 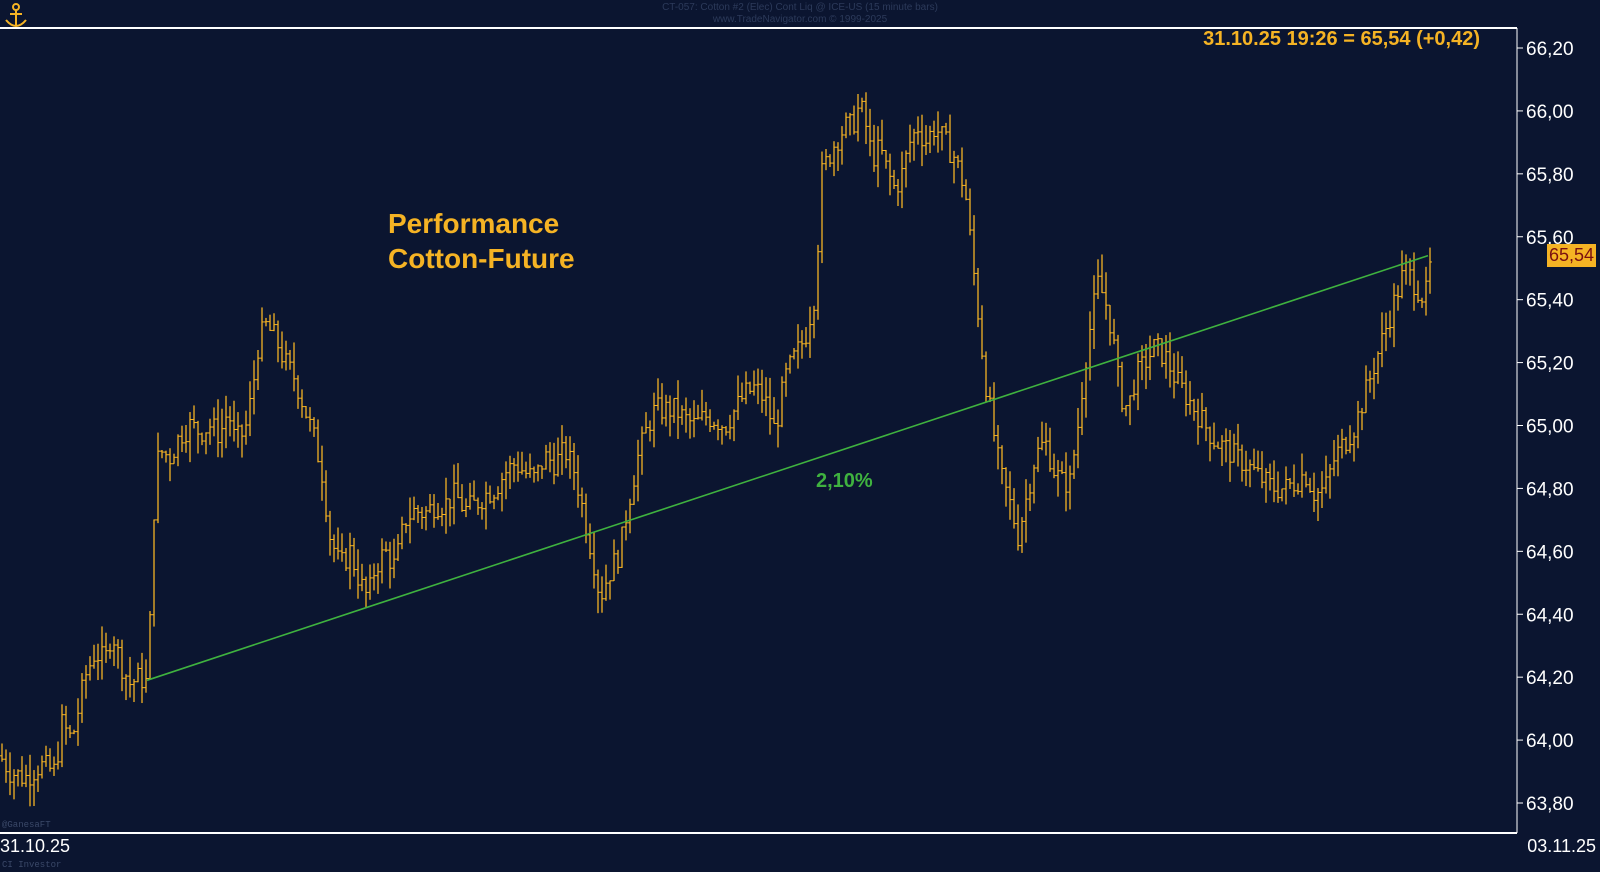 I want to click on y-tick-label: 65,60, so click(x=1550, y=238).